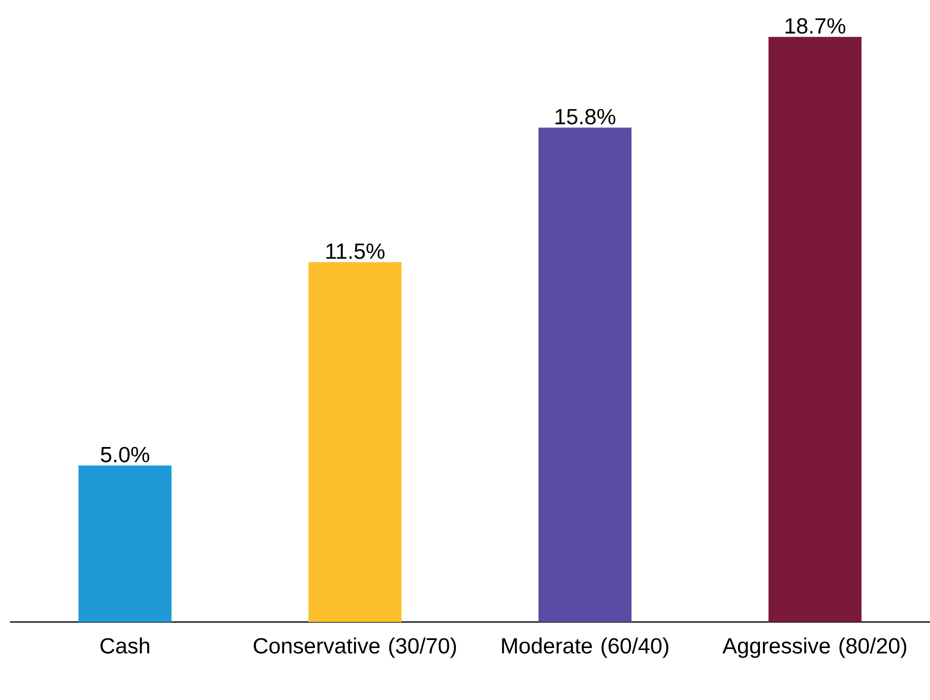  I want to click on data-label: 11.5%, so click(355, 251).